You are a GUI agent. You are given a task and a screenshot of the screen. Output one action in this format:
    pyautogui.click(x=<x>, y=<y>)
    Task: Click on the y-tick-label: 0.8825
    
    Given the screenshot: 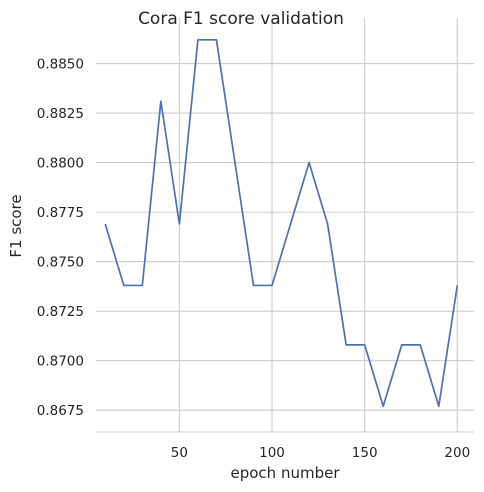 What is the action you would take?
    pyautogui.click(x=60, y=114)
    